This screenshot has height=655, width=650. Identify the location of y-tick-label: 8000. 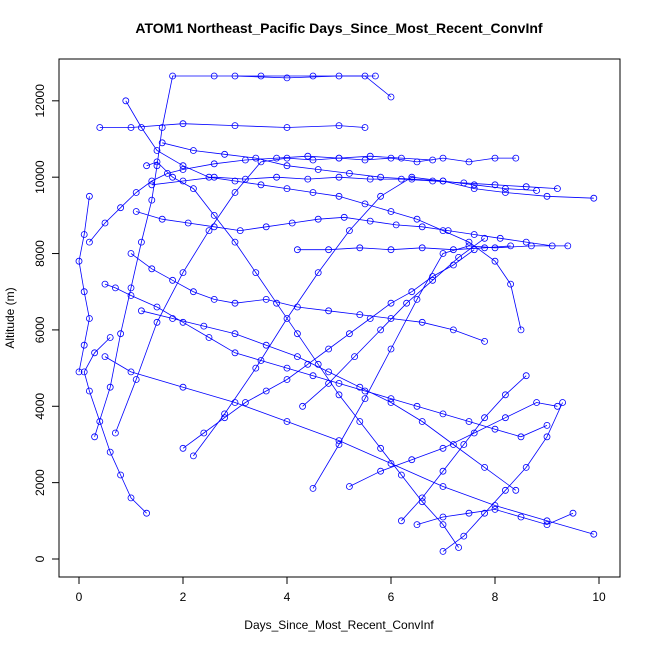
(40, 253).